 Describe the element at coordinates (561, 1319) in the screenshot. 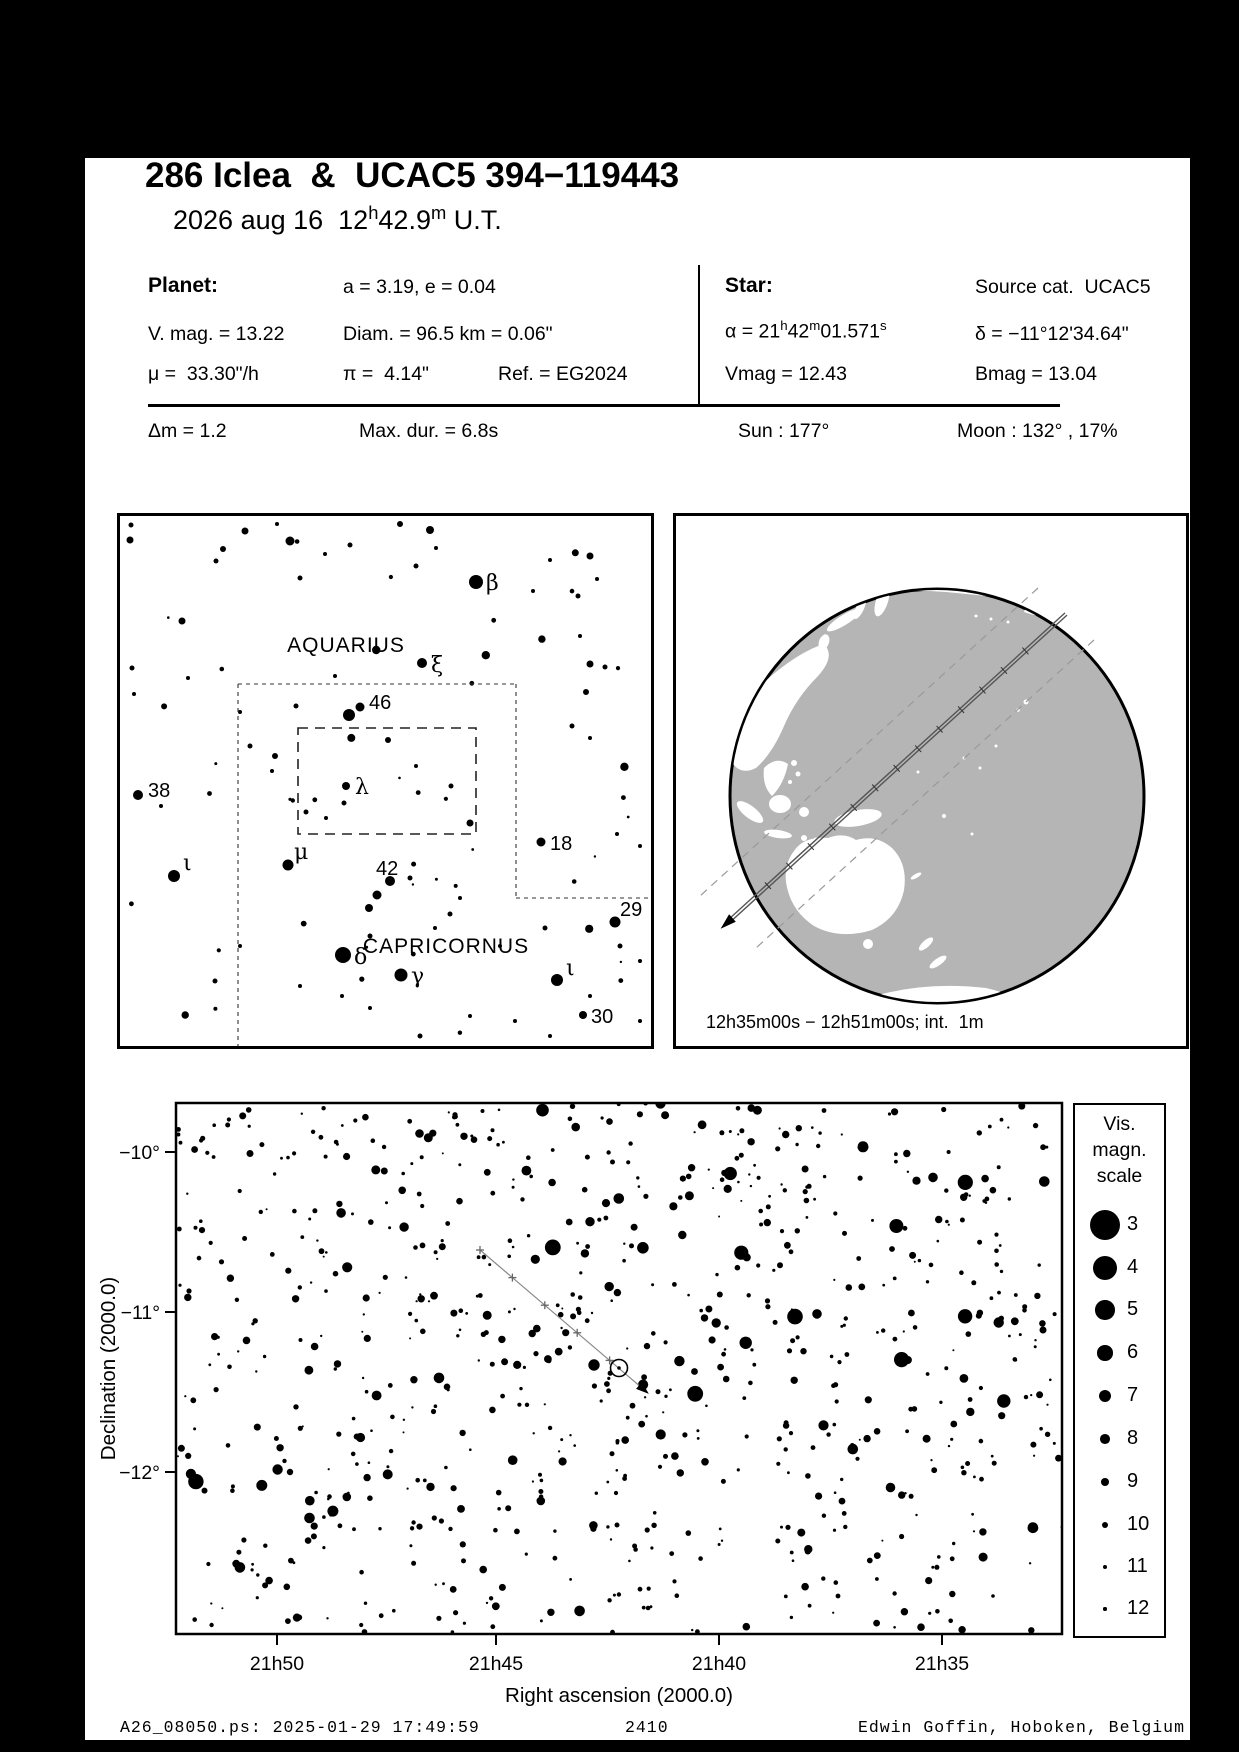

I see `asteroid-track` at that location.